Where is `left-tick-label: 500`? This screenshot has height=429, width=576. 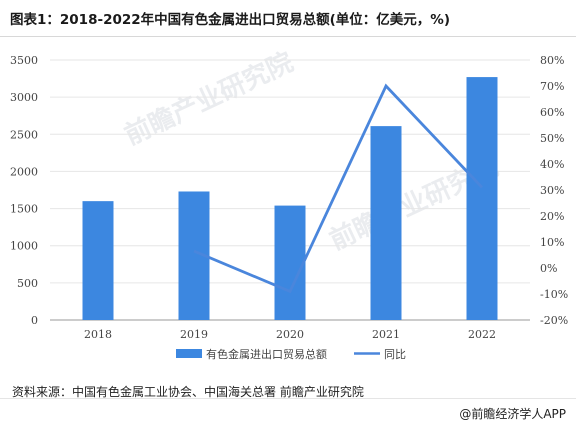
left-tick-label: 500 is located at coordinates (27, 283).